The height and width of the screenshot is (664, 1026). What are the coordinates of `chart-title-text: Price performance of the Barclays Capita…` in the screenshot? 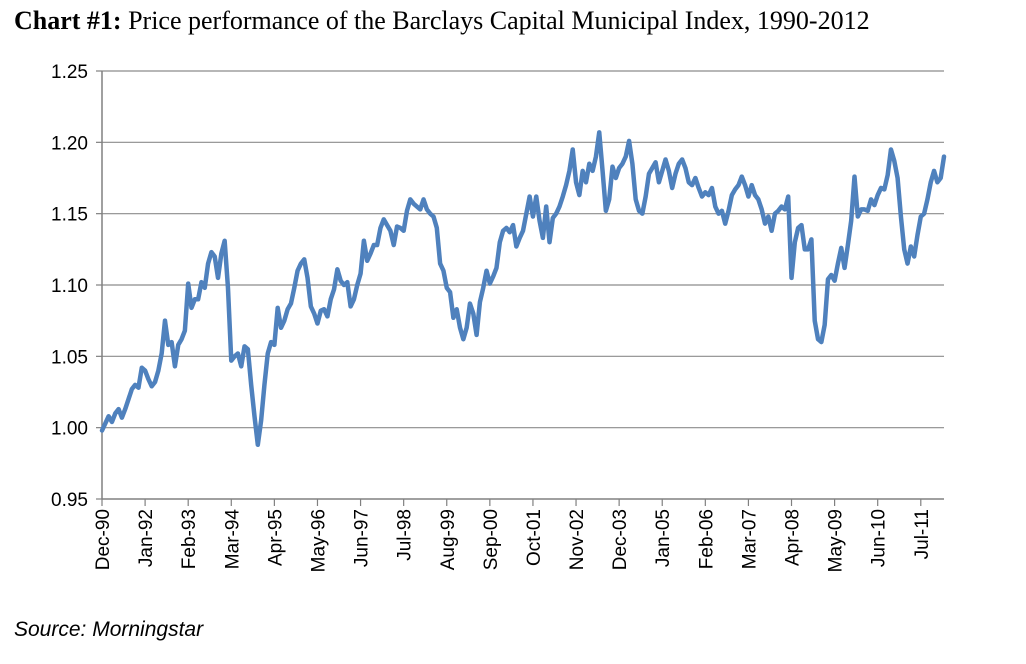 It's located at (495, 20).